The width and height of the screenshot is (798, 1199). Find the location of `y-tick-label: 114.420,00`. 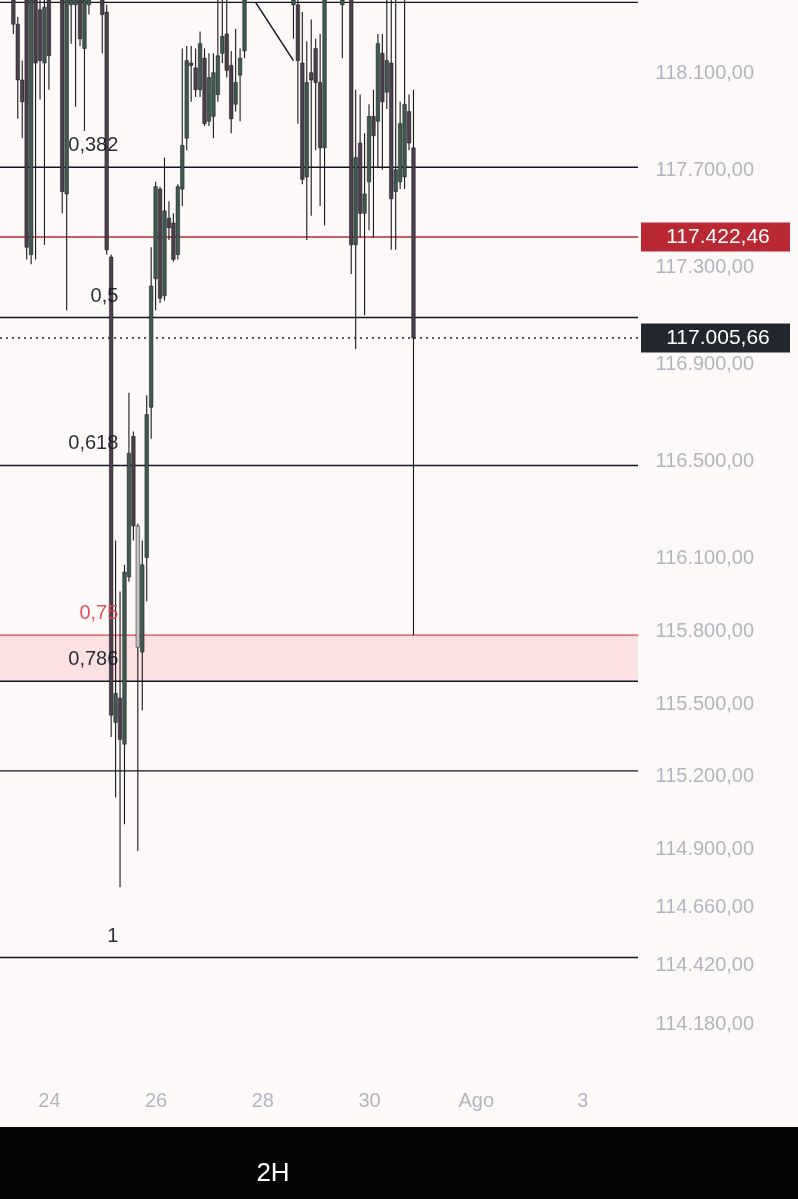

y-tick-label: 114.420,00 is located at coordinates (705, 964).